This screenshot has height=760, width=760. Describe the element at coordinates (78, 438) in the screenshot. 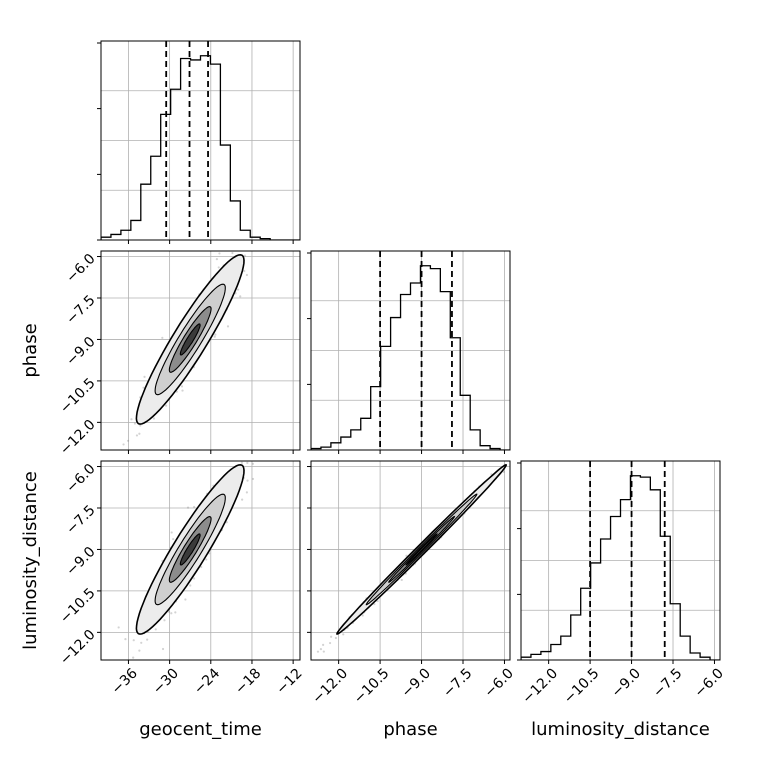

I see `tick-label-y: −12.0` at that location.